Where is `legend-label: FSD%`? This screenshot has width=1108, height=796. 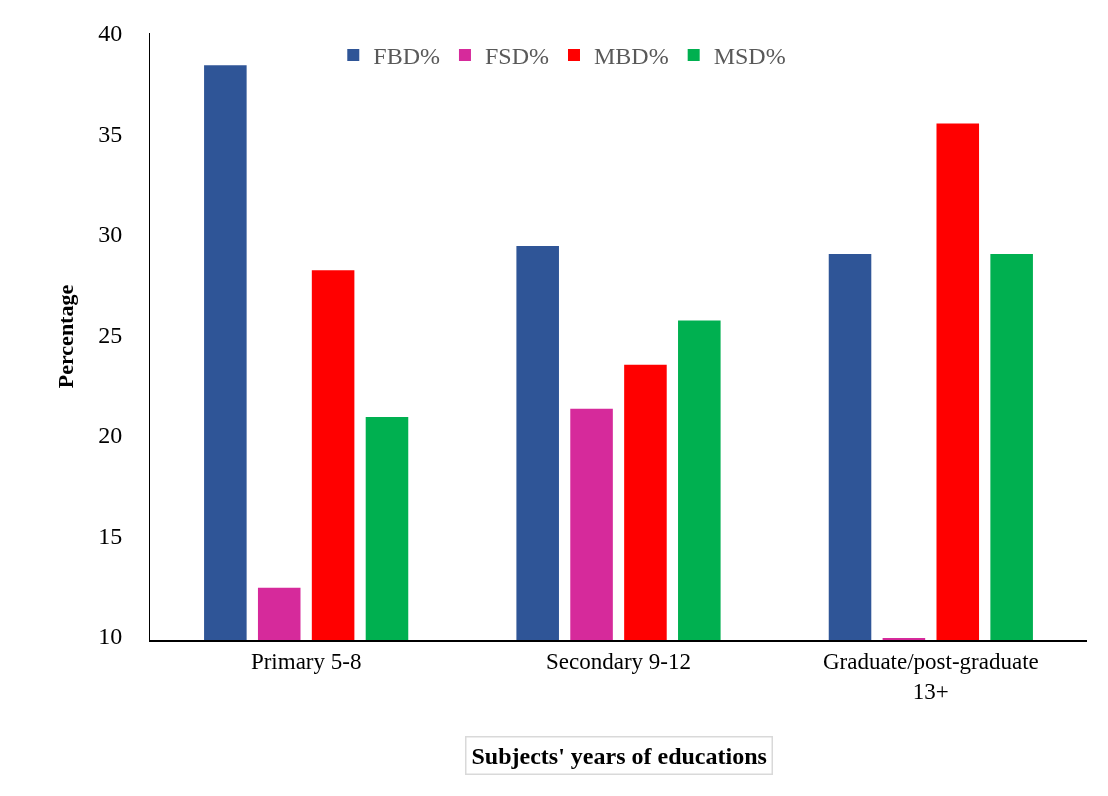 legend-label: FSD% is located at coordinates (516, 56).